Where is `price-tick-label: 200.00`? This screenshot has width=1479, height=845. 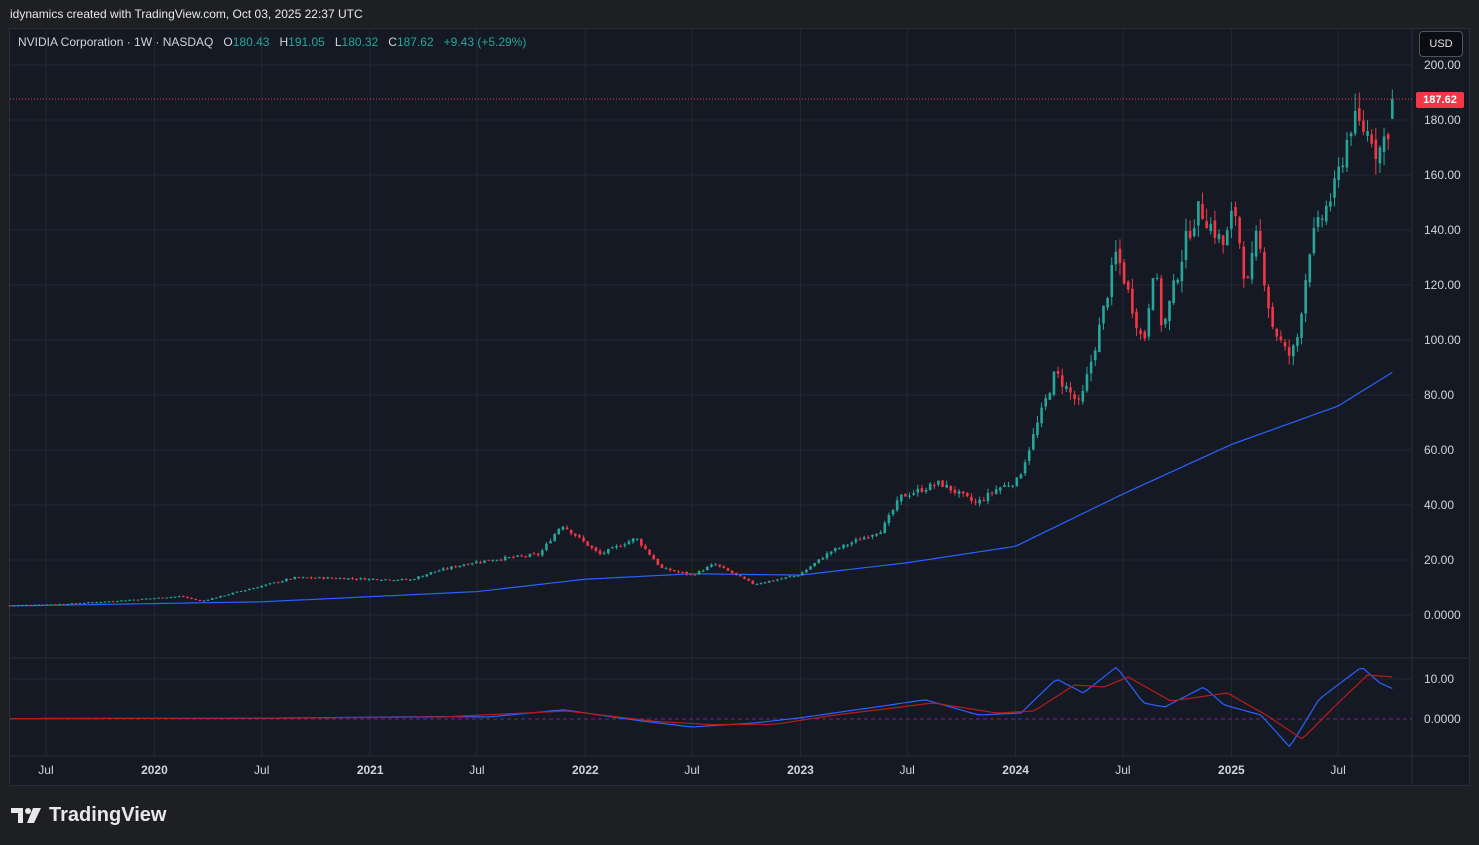
price-tick-label: 200.00 is located at coordinates (1442, 65).